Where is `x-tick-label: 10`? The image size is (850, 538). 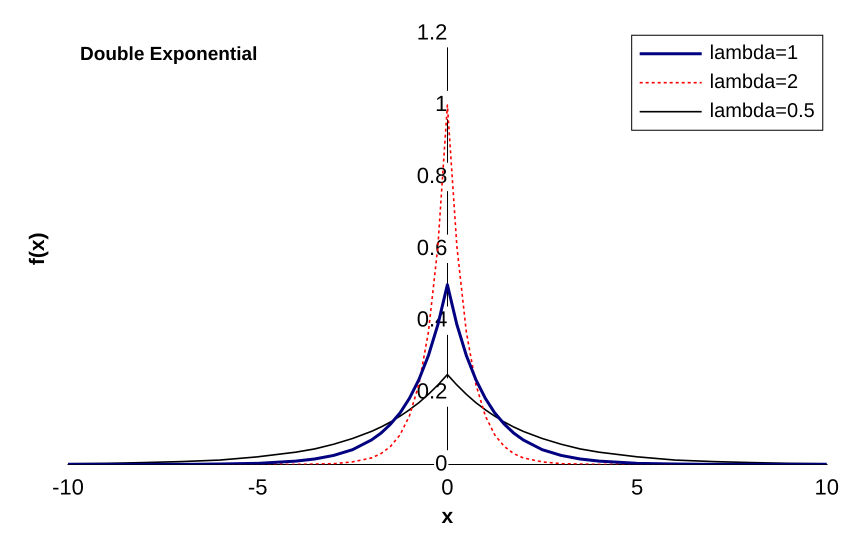 x-tick-label: 10 is located at coordinates (827, 487).